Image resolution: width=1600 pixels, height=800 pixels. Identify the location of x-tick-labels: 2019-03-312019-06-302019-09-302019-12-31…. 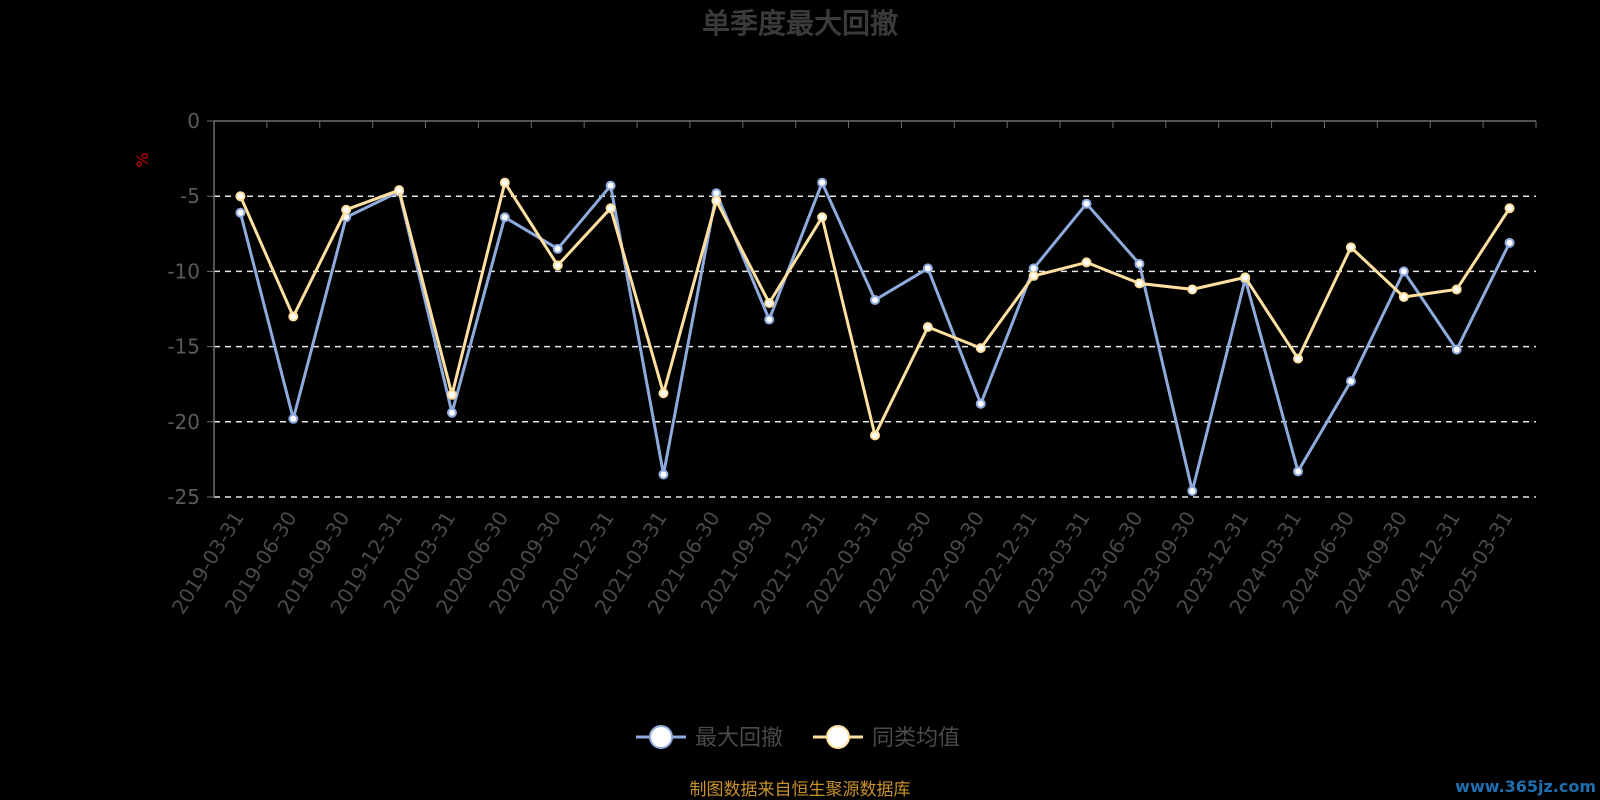
(842, 562).